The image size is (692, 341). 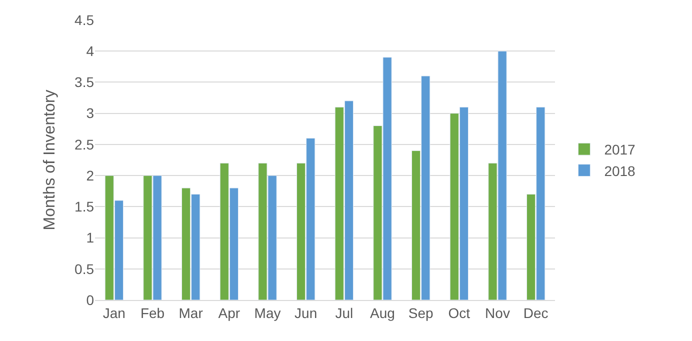 I want to click on legend-label: 2017, so click(x=620, y=150).